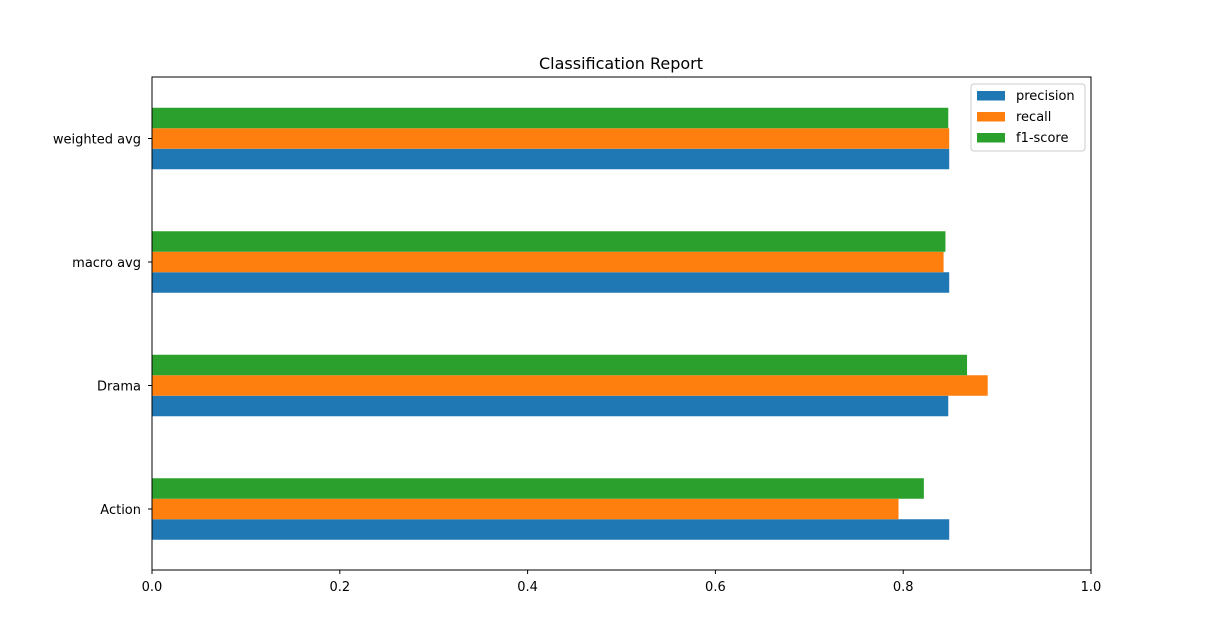 Image resolution: width=1212 pixels, height=641 pixels. What do you see at coordinates (715, 587) in the screenshot?
I see `x-tick-label: 0.6` at bounding box center [715, 587].